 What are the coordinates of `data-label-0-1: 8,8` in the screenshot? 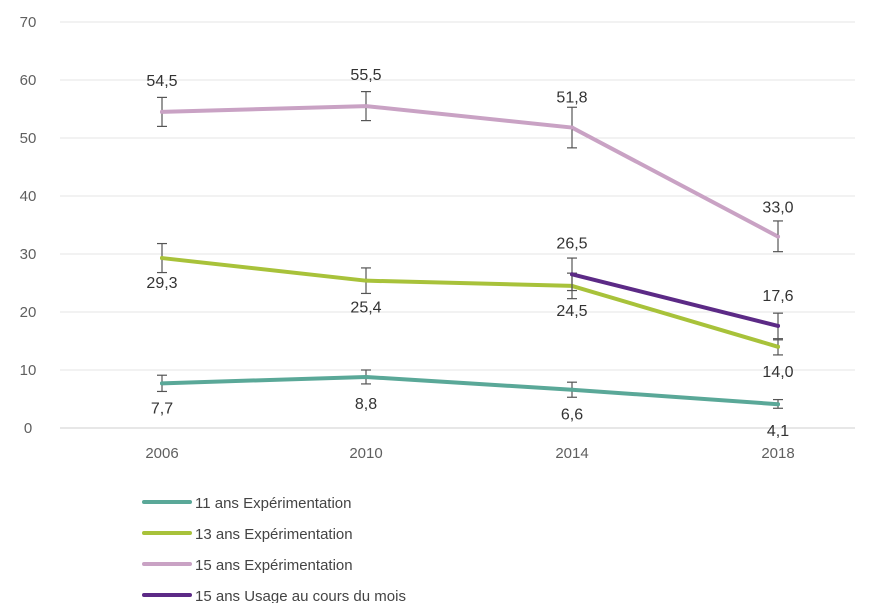 It's located at (366, 404).